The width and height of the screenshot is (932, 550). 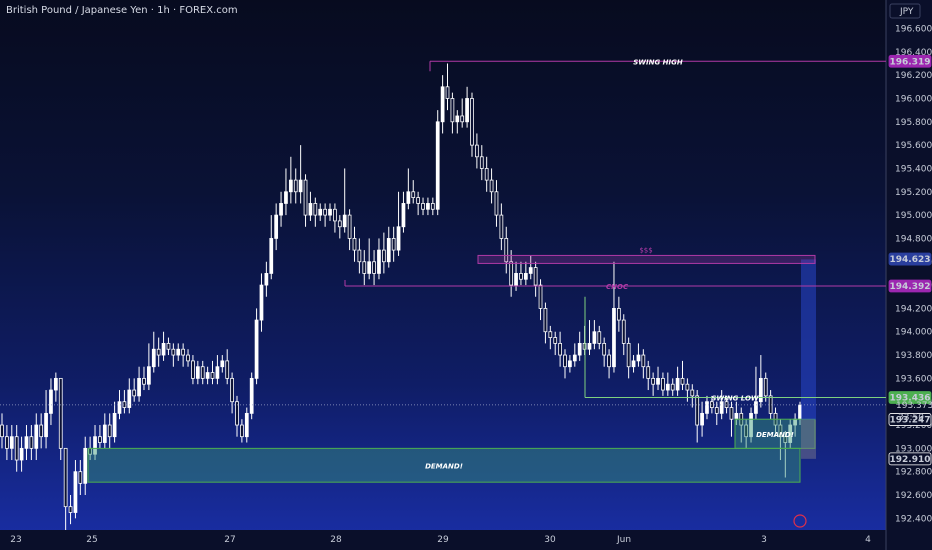 I want to click on currency-label: JPY, so click(x=906, y=12).